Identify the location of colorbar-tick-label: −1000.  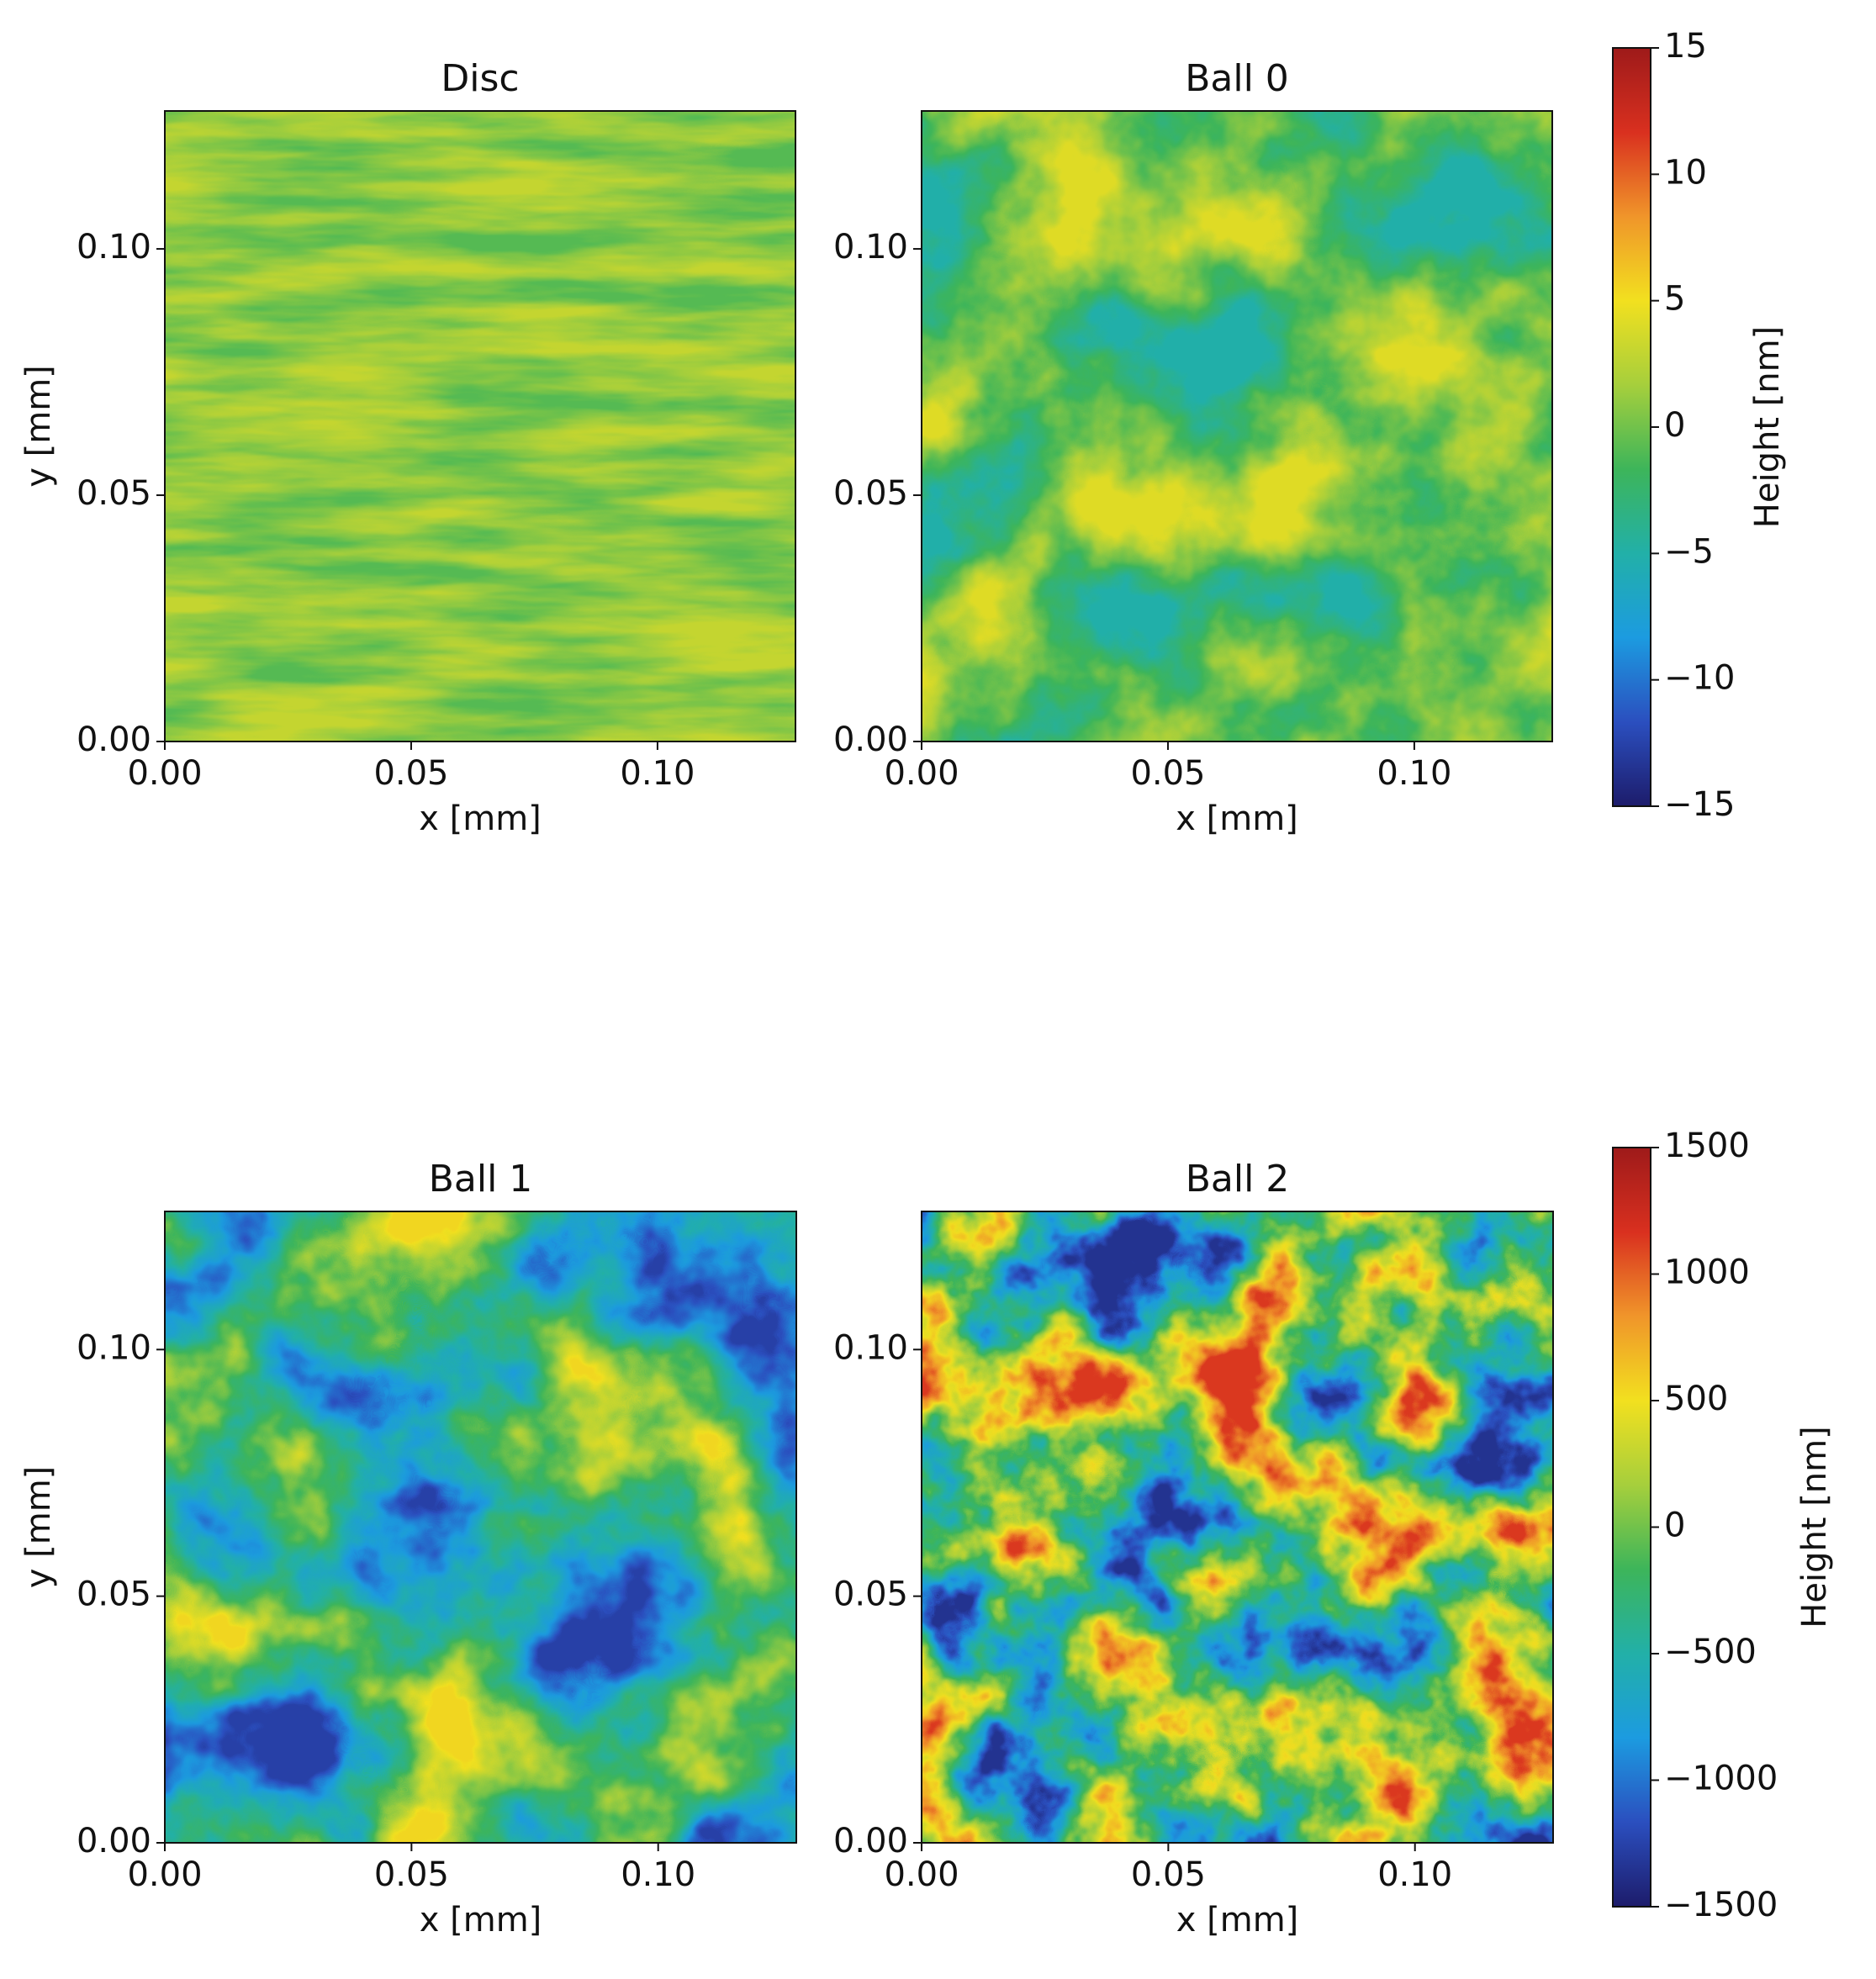
(1721, 1779).